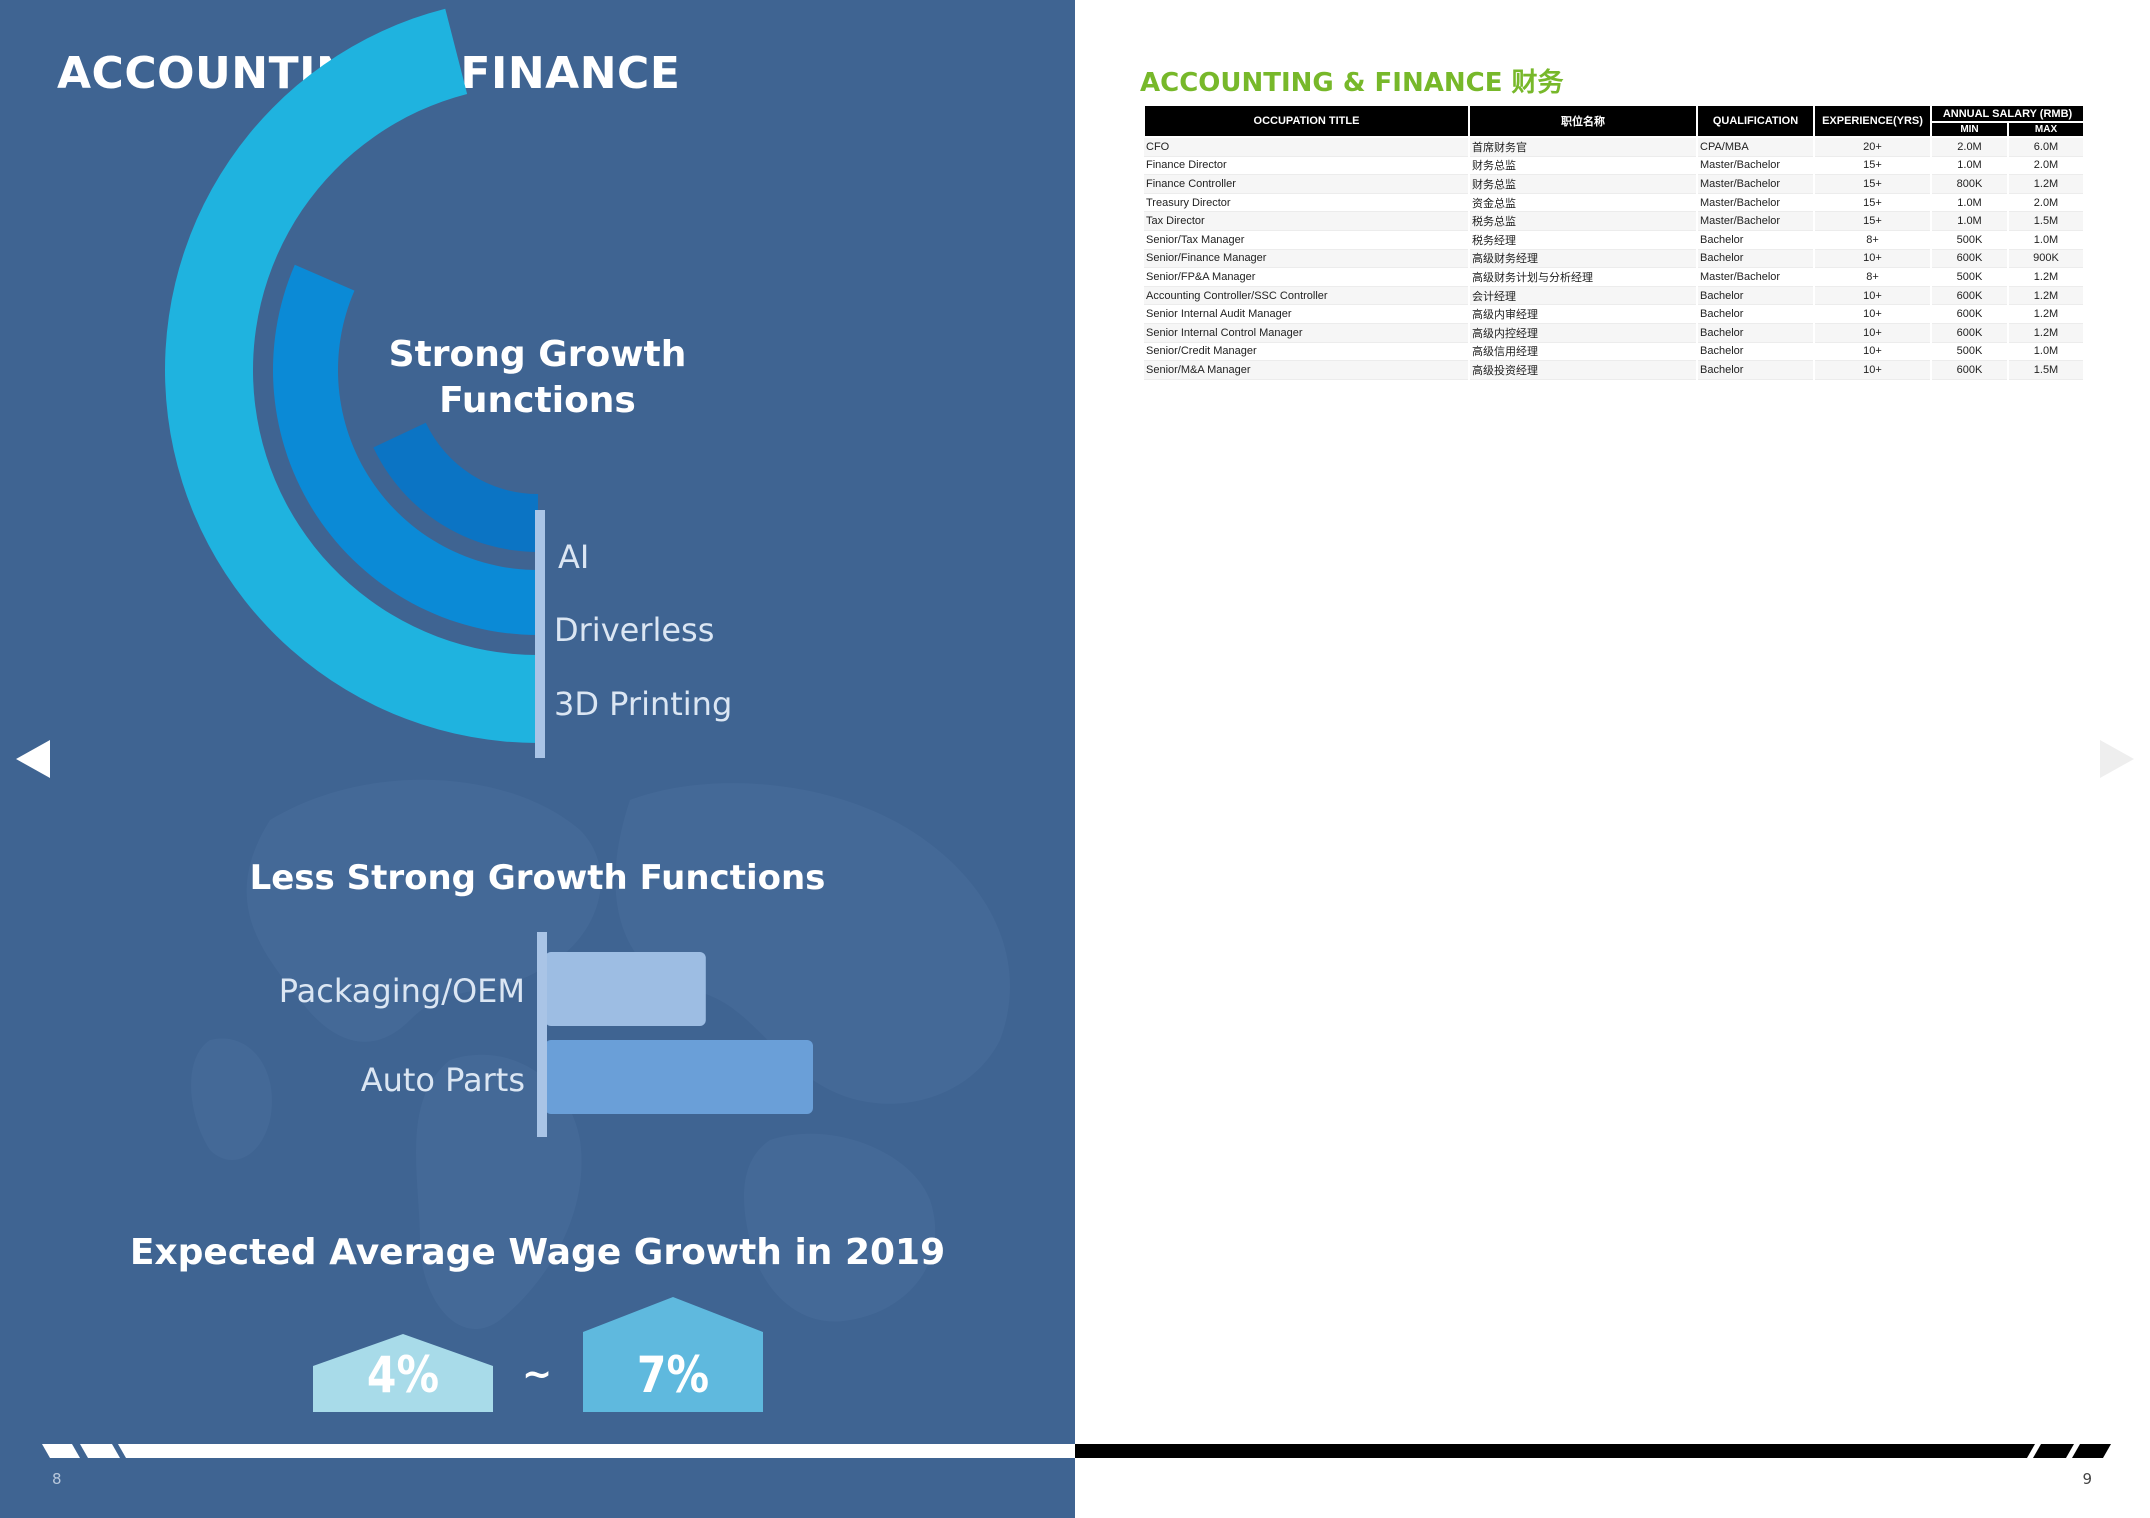  What do you see at coordinates (558, 1451) in the screenshot?
I see `left-footer-stripe` at bounding box center [558, 1451].